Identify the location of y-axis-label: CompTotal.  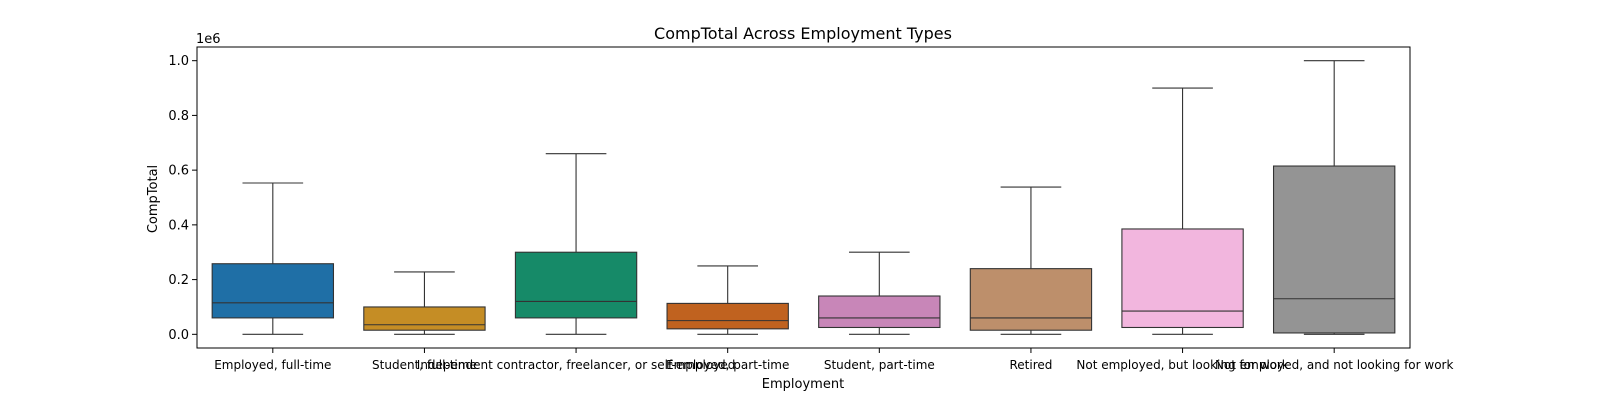
(153, 199).